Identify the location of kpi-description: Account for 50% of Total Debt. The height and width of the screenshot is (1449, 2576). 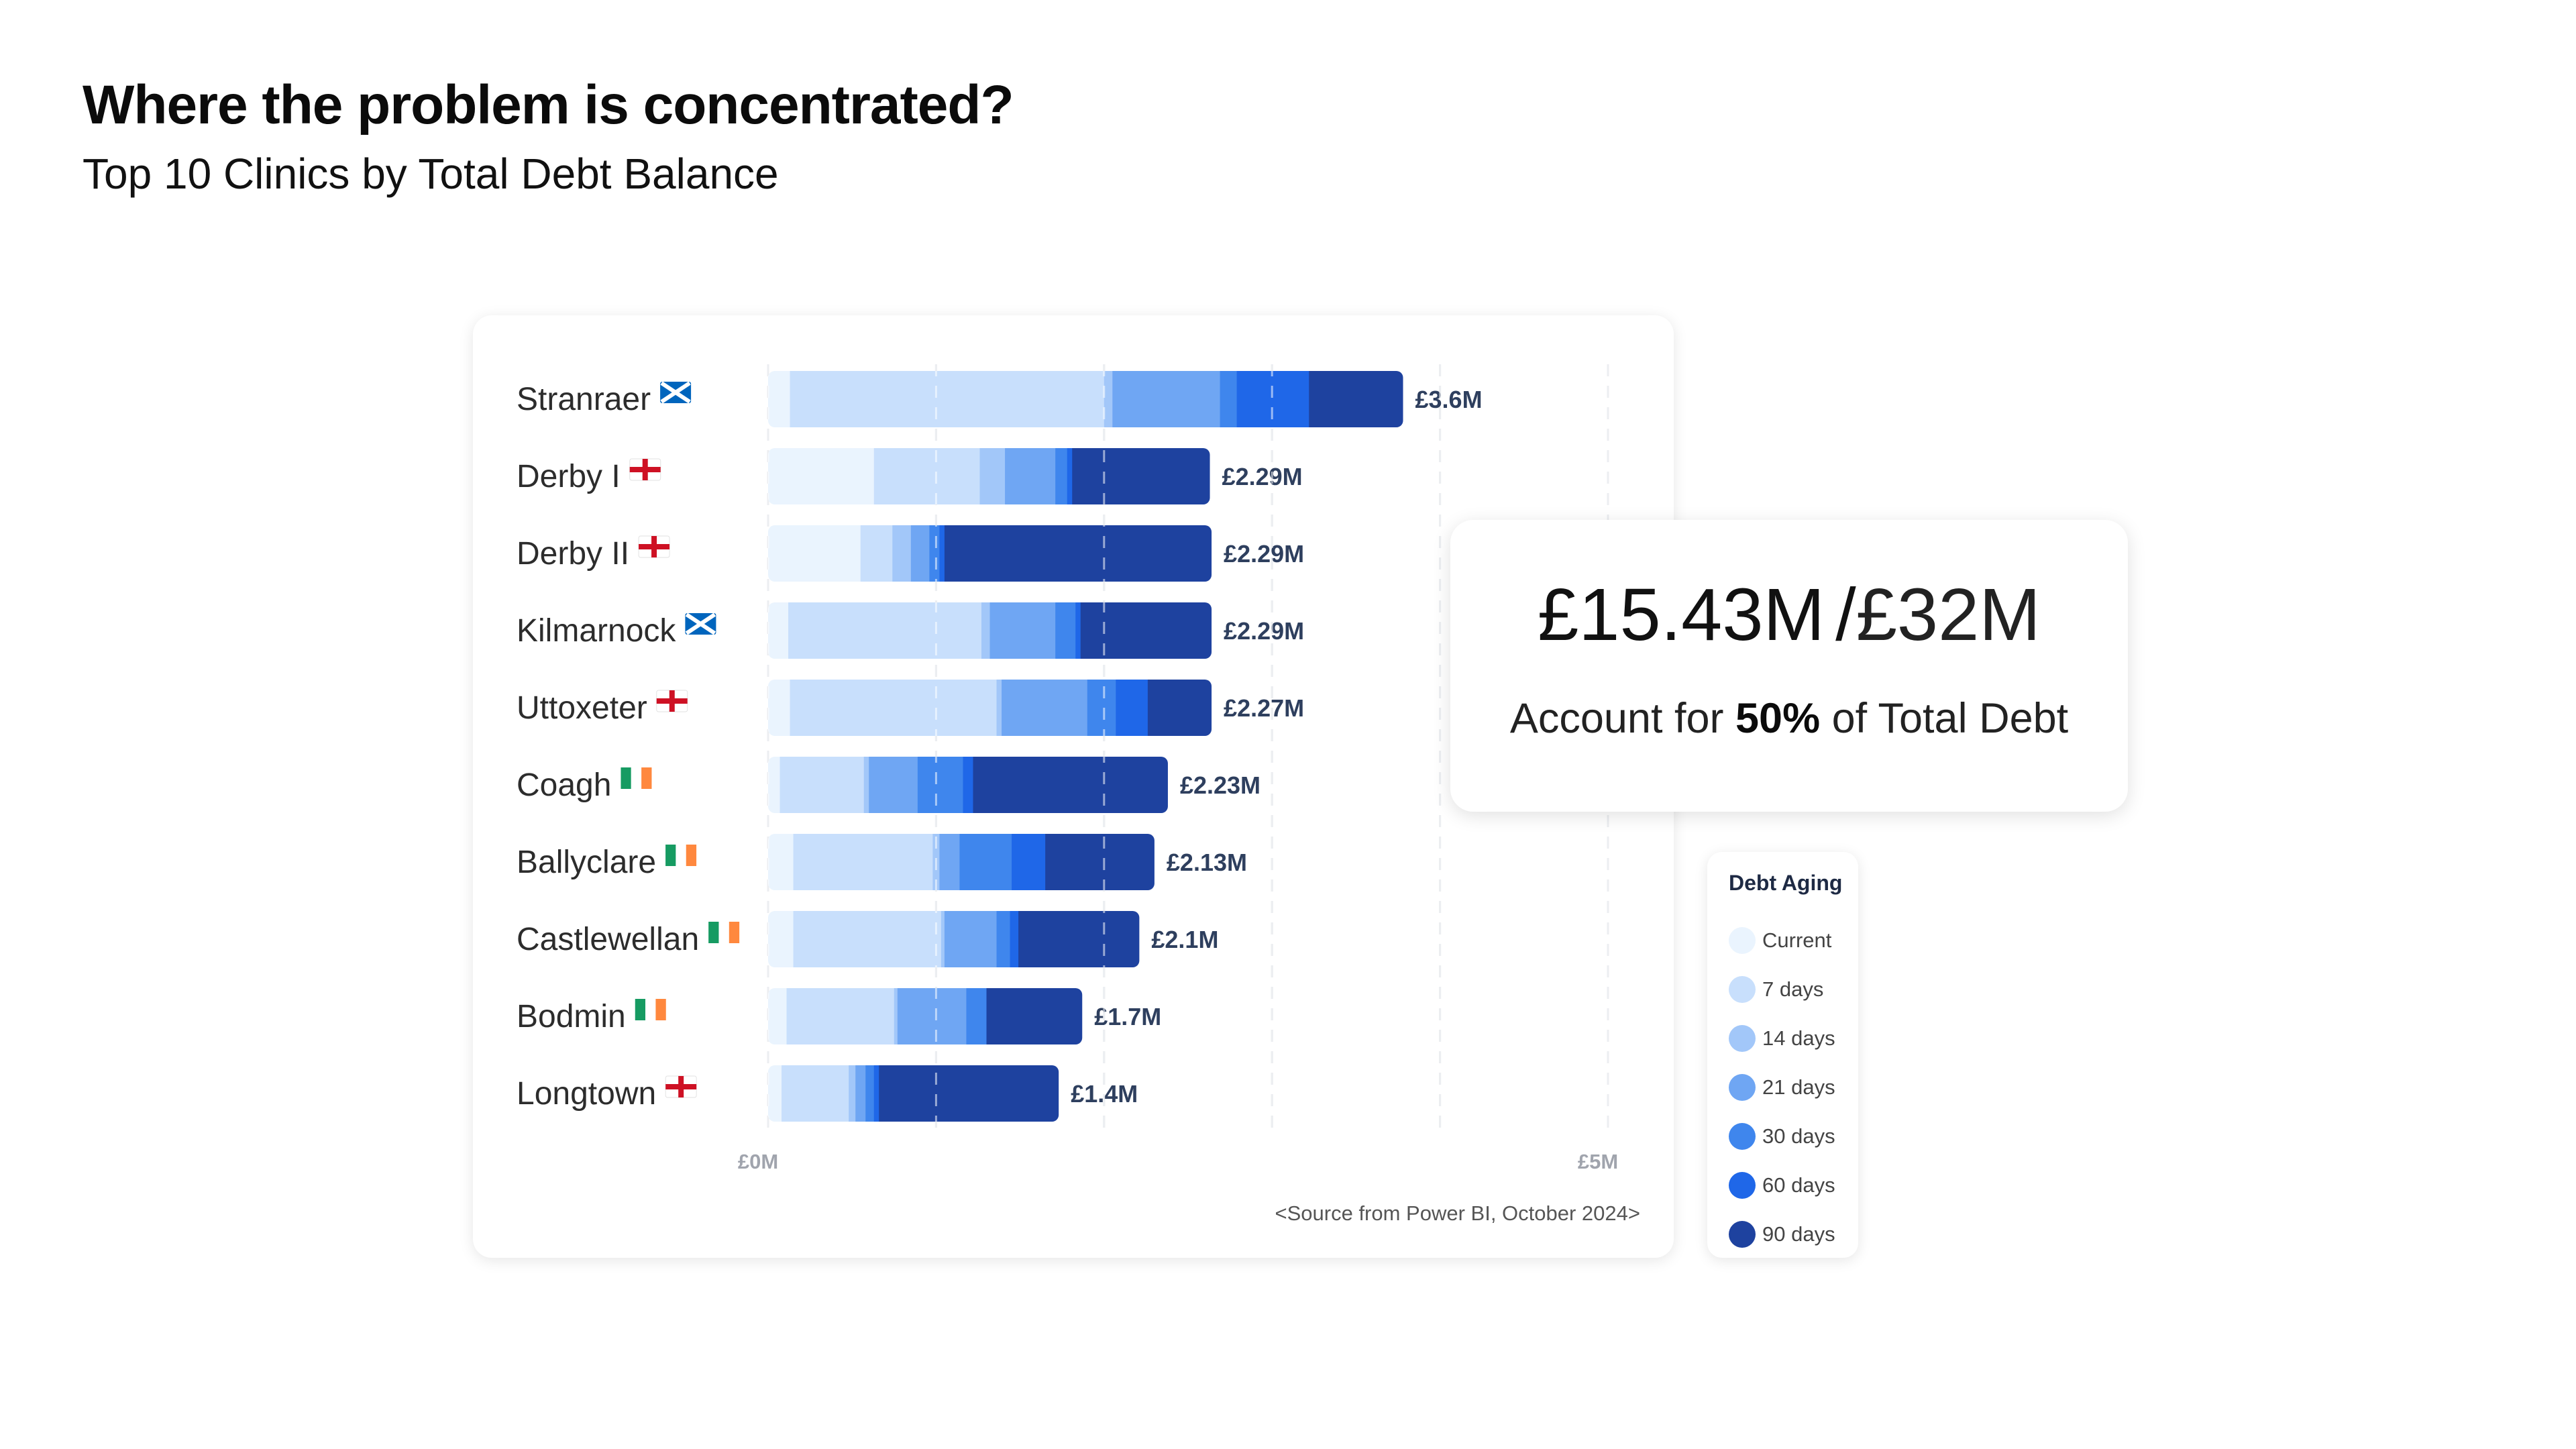
(1789, 718).